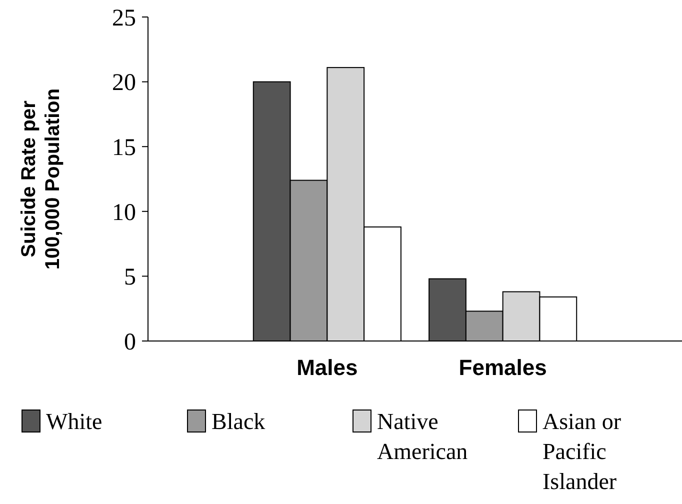 The width and height of the screenshot is (682, 504). I want to click on legend-label: White, so click(74, 421).